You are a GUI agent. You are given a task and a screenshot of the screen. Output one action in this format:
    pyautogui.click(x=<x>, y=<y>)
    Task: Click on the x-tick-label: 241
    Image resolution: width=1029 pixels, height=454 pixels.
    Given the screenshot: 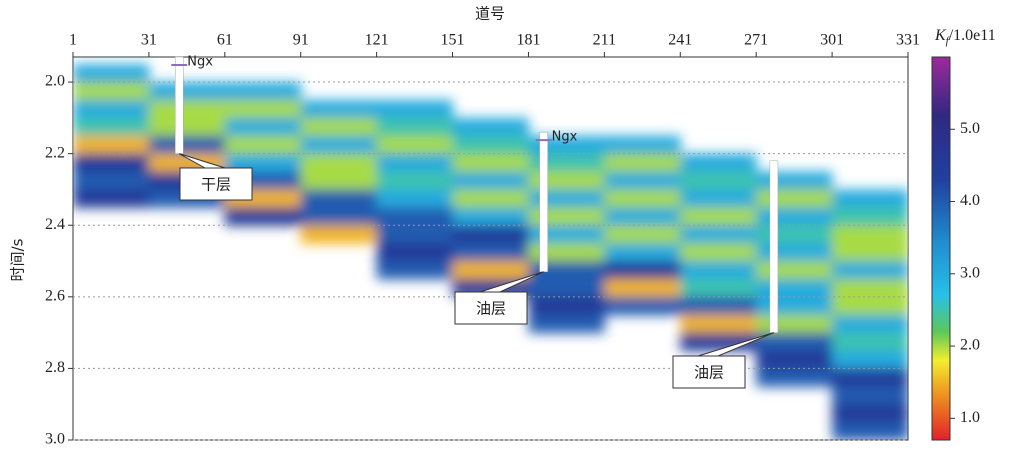 What is the action you would take?
    pyautogui.click(x=680, y=40)
    